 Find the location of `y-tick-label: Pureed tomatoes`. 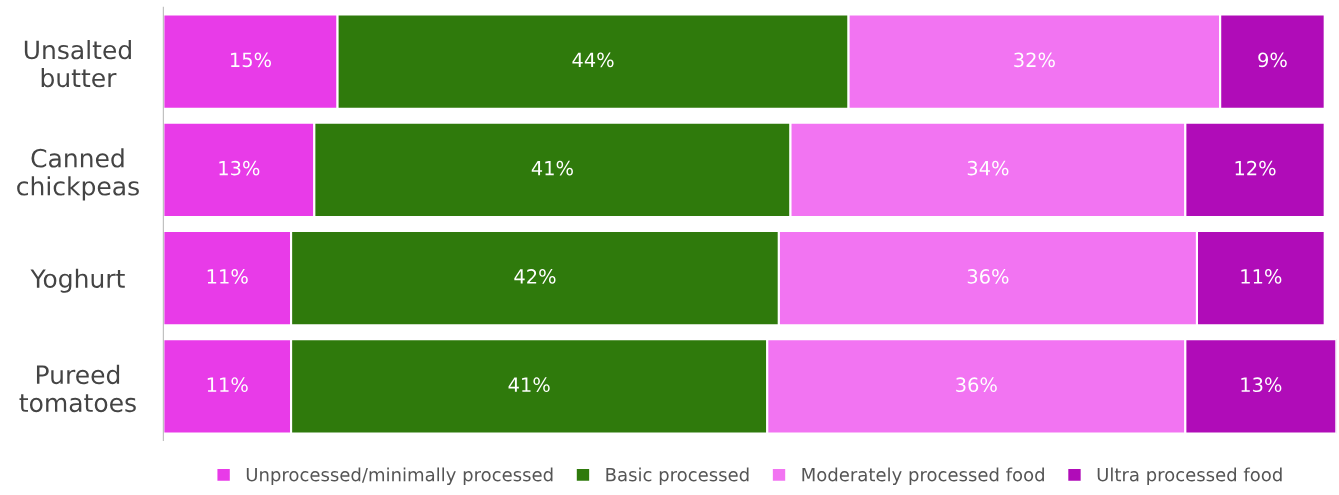

y-tick-label: Pureed tomatoes is located at coordinates (77, 388).